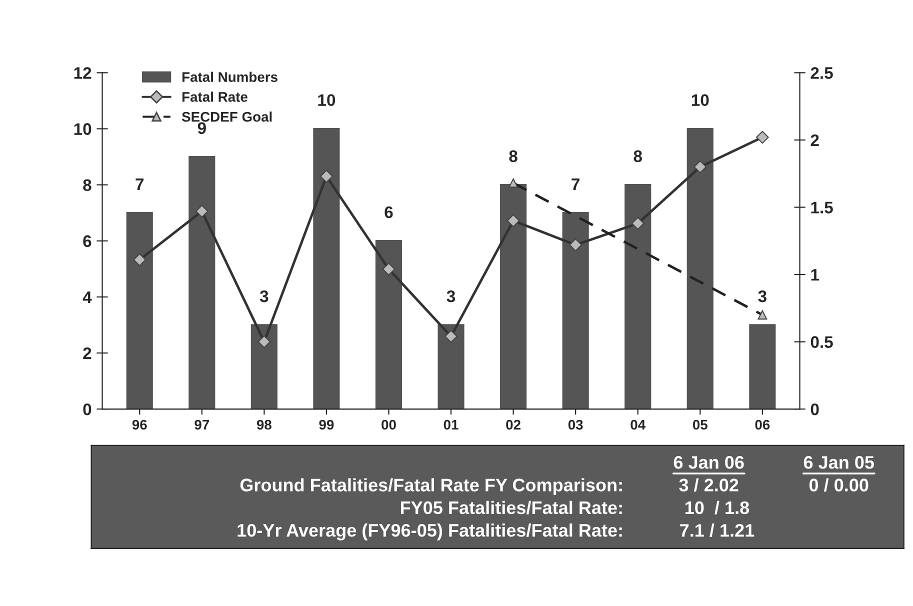  What do you see at coordinates (638, 425) in the screenshot?
I see `x-tick-label: 04` at bounding box center [638, 425].